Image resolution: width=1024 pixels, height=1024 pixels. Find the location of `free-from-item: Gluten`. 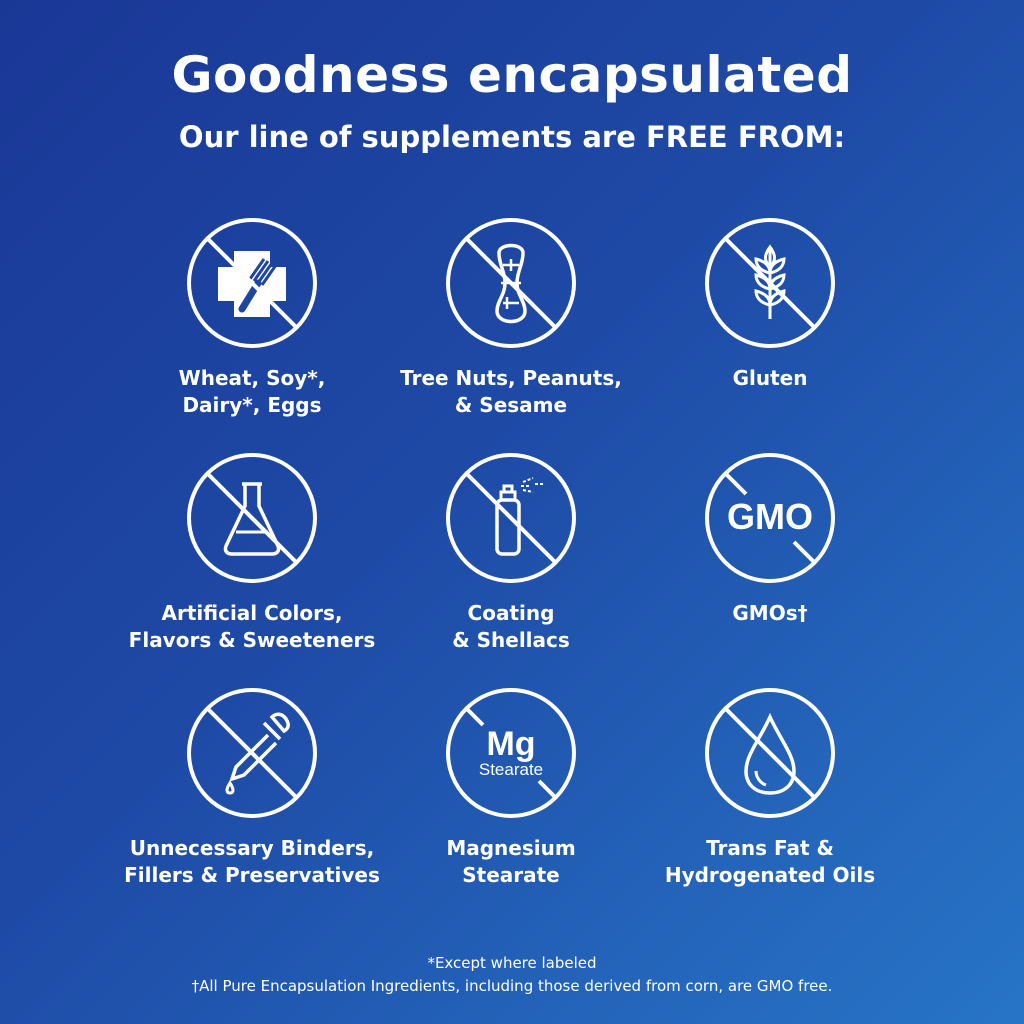

free-from-item: Gluten is located at coordinates (770, 302).